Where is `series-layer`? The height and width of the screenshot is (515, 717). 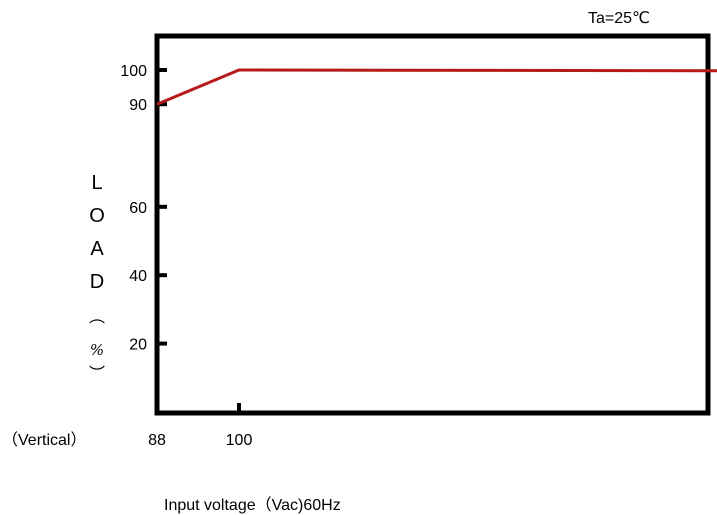
series-layer is located at coordinates (436, 87).